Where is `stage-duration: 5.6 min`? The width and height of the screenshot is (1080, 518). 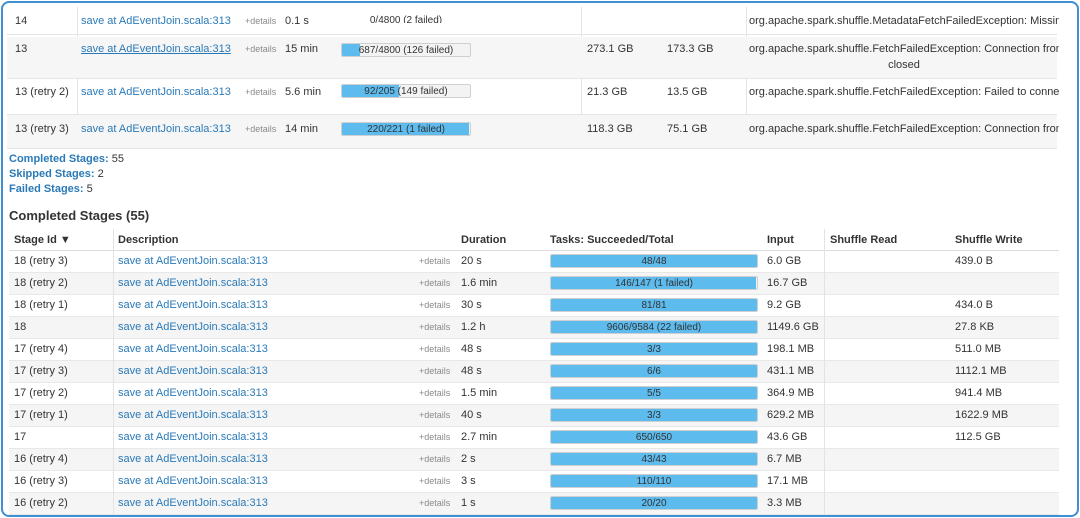
stage-duration: 5.6 min is located at coordinates (303, 92).